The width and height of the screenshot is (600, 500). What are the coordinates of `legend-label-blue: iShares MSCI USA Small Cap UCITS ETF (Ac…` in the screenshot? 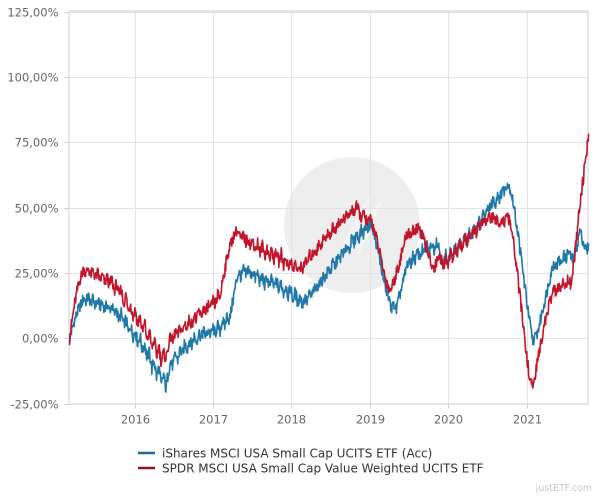 It's located at (297, 454).